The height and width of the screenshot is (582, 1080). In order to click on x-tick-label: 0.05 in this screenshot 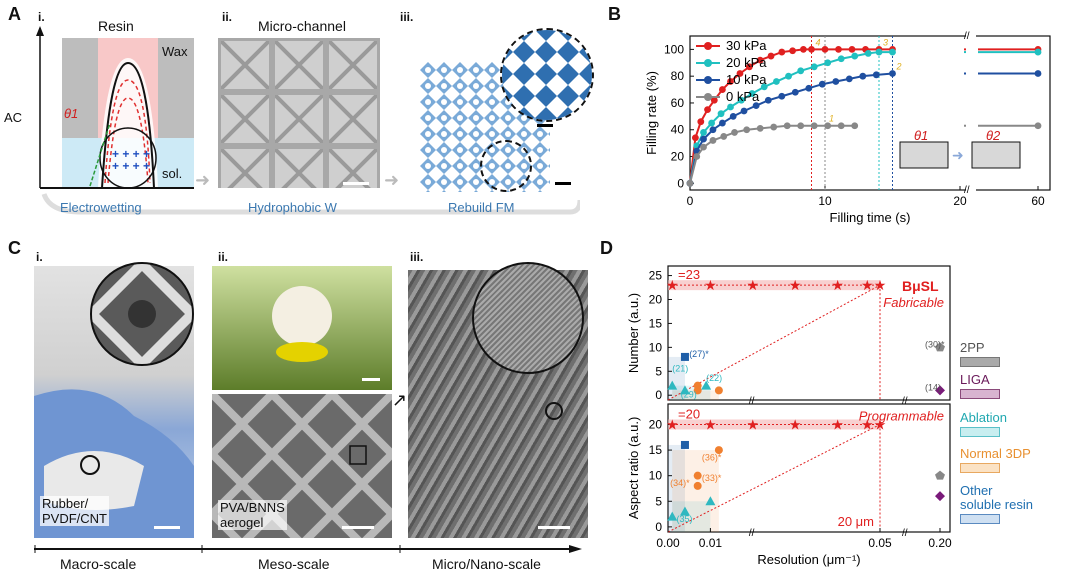, I will do `click(880, 543)`.